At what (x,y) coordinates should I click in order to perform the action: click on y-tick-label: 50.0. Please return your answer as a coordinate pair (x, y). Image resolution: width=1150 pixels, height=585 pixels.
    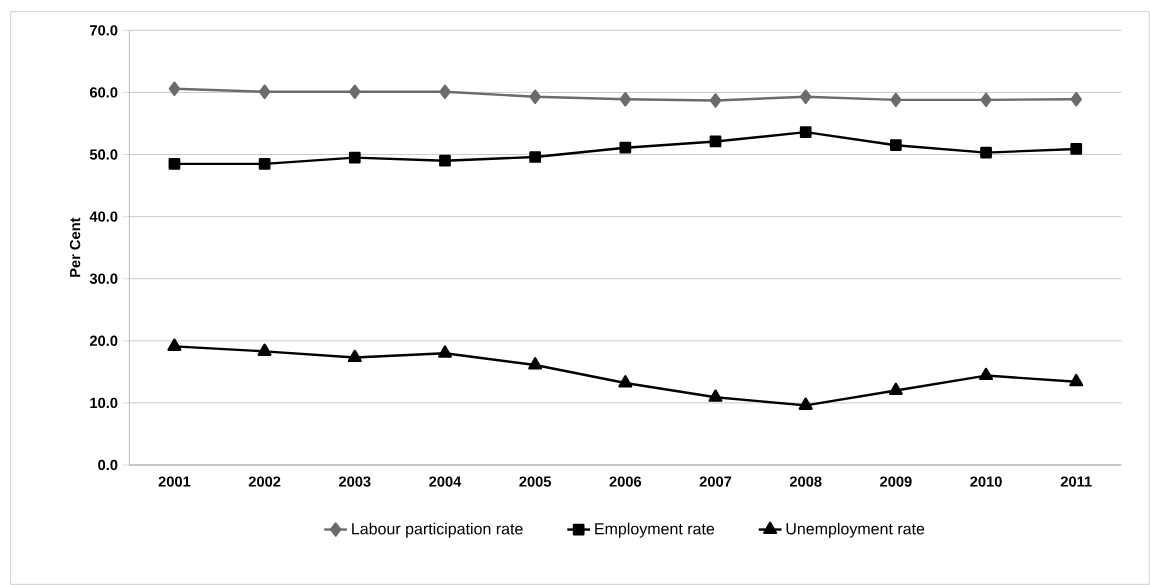
    Looking at the image, I should click on (103, 154).